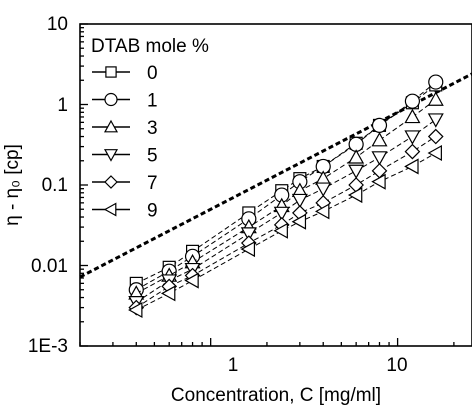 The width and height of the screenshot is (472, 414). I want to click on y-axis-title: η - η₀ [cp], so click(12, 185).